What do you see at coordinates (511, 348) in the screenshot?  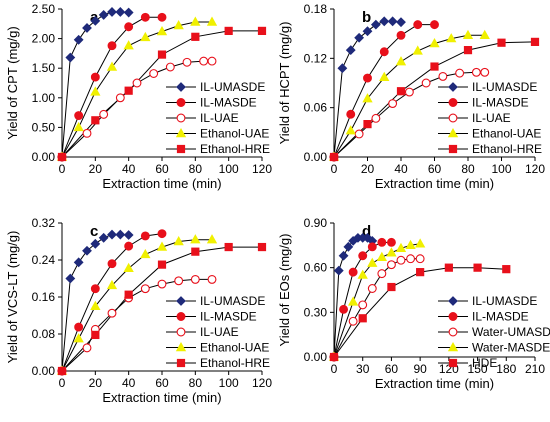 I see `legend-label: Water-MASDE` at bounding box center [511, 348].